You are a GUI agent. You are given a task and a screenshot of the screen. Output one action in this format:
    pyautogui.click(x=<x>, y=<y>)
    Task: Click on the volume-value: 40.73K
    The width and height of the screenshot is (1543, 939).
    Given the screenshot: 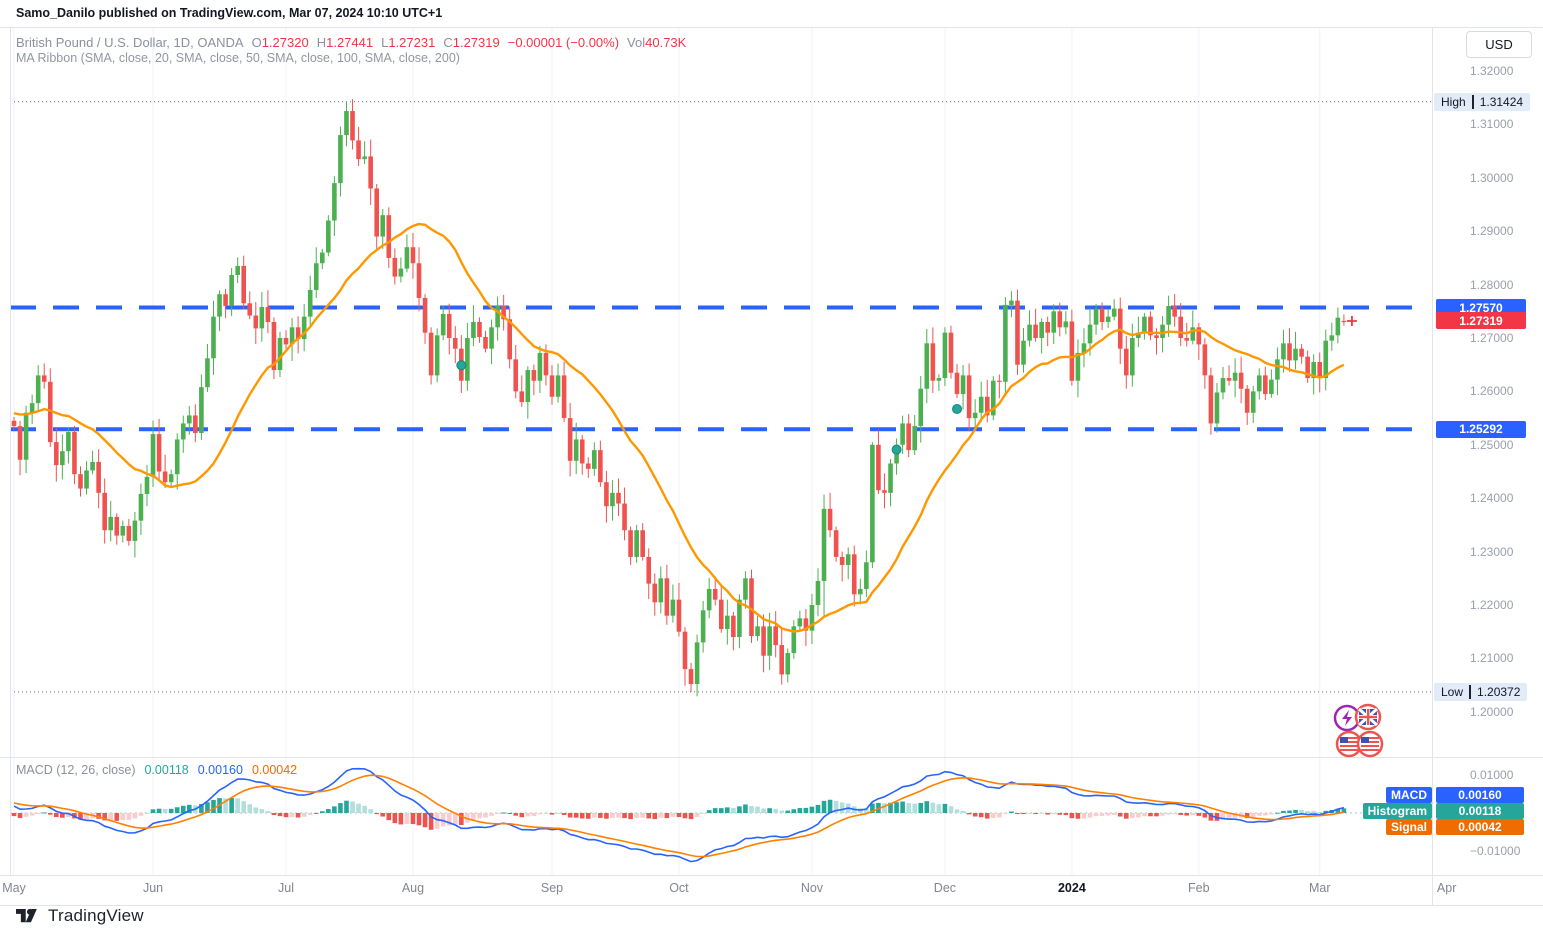 What is the action you would take?
    pyautogui.click(x=666, y=42)
    